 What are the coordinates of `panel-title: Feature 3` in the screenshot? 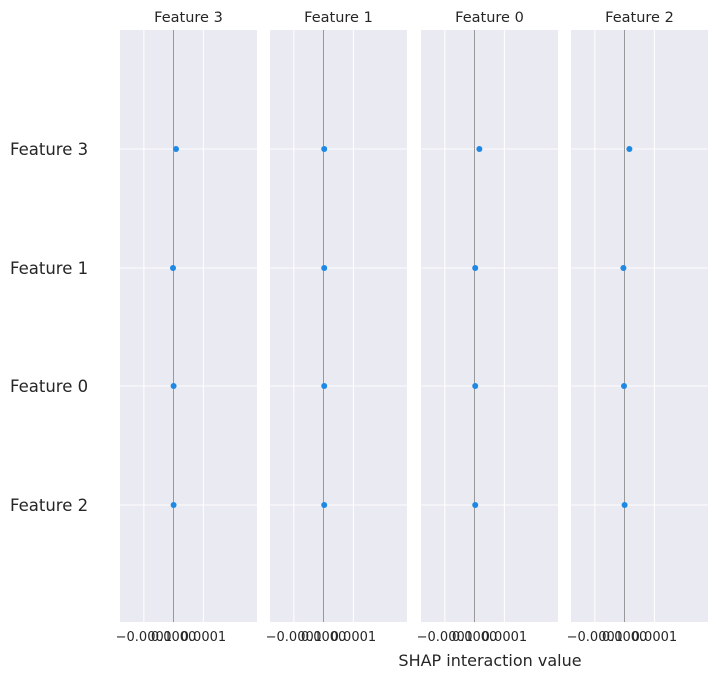 It's located at (188, 18).